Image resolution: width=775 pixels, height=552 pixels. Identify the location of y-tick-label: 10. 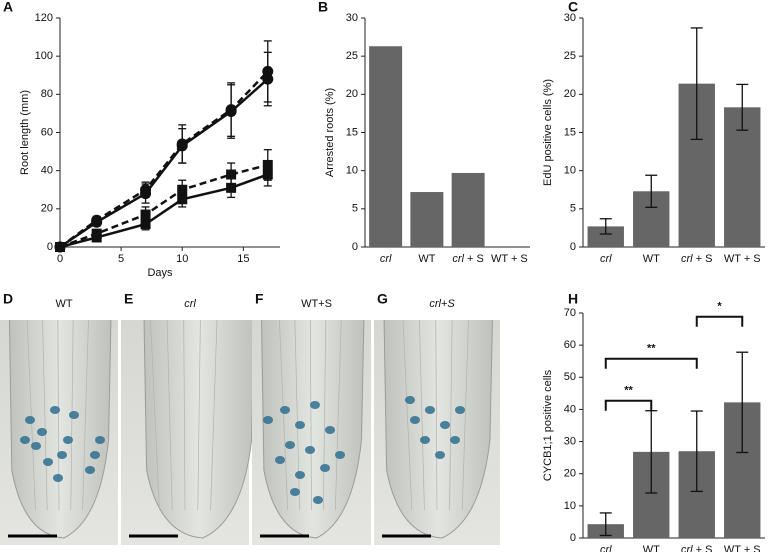
(352, 171).